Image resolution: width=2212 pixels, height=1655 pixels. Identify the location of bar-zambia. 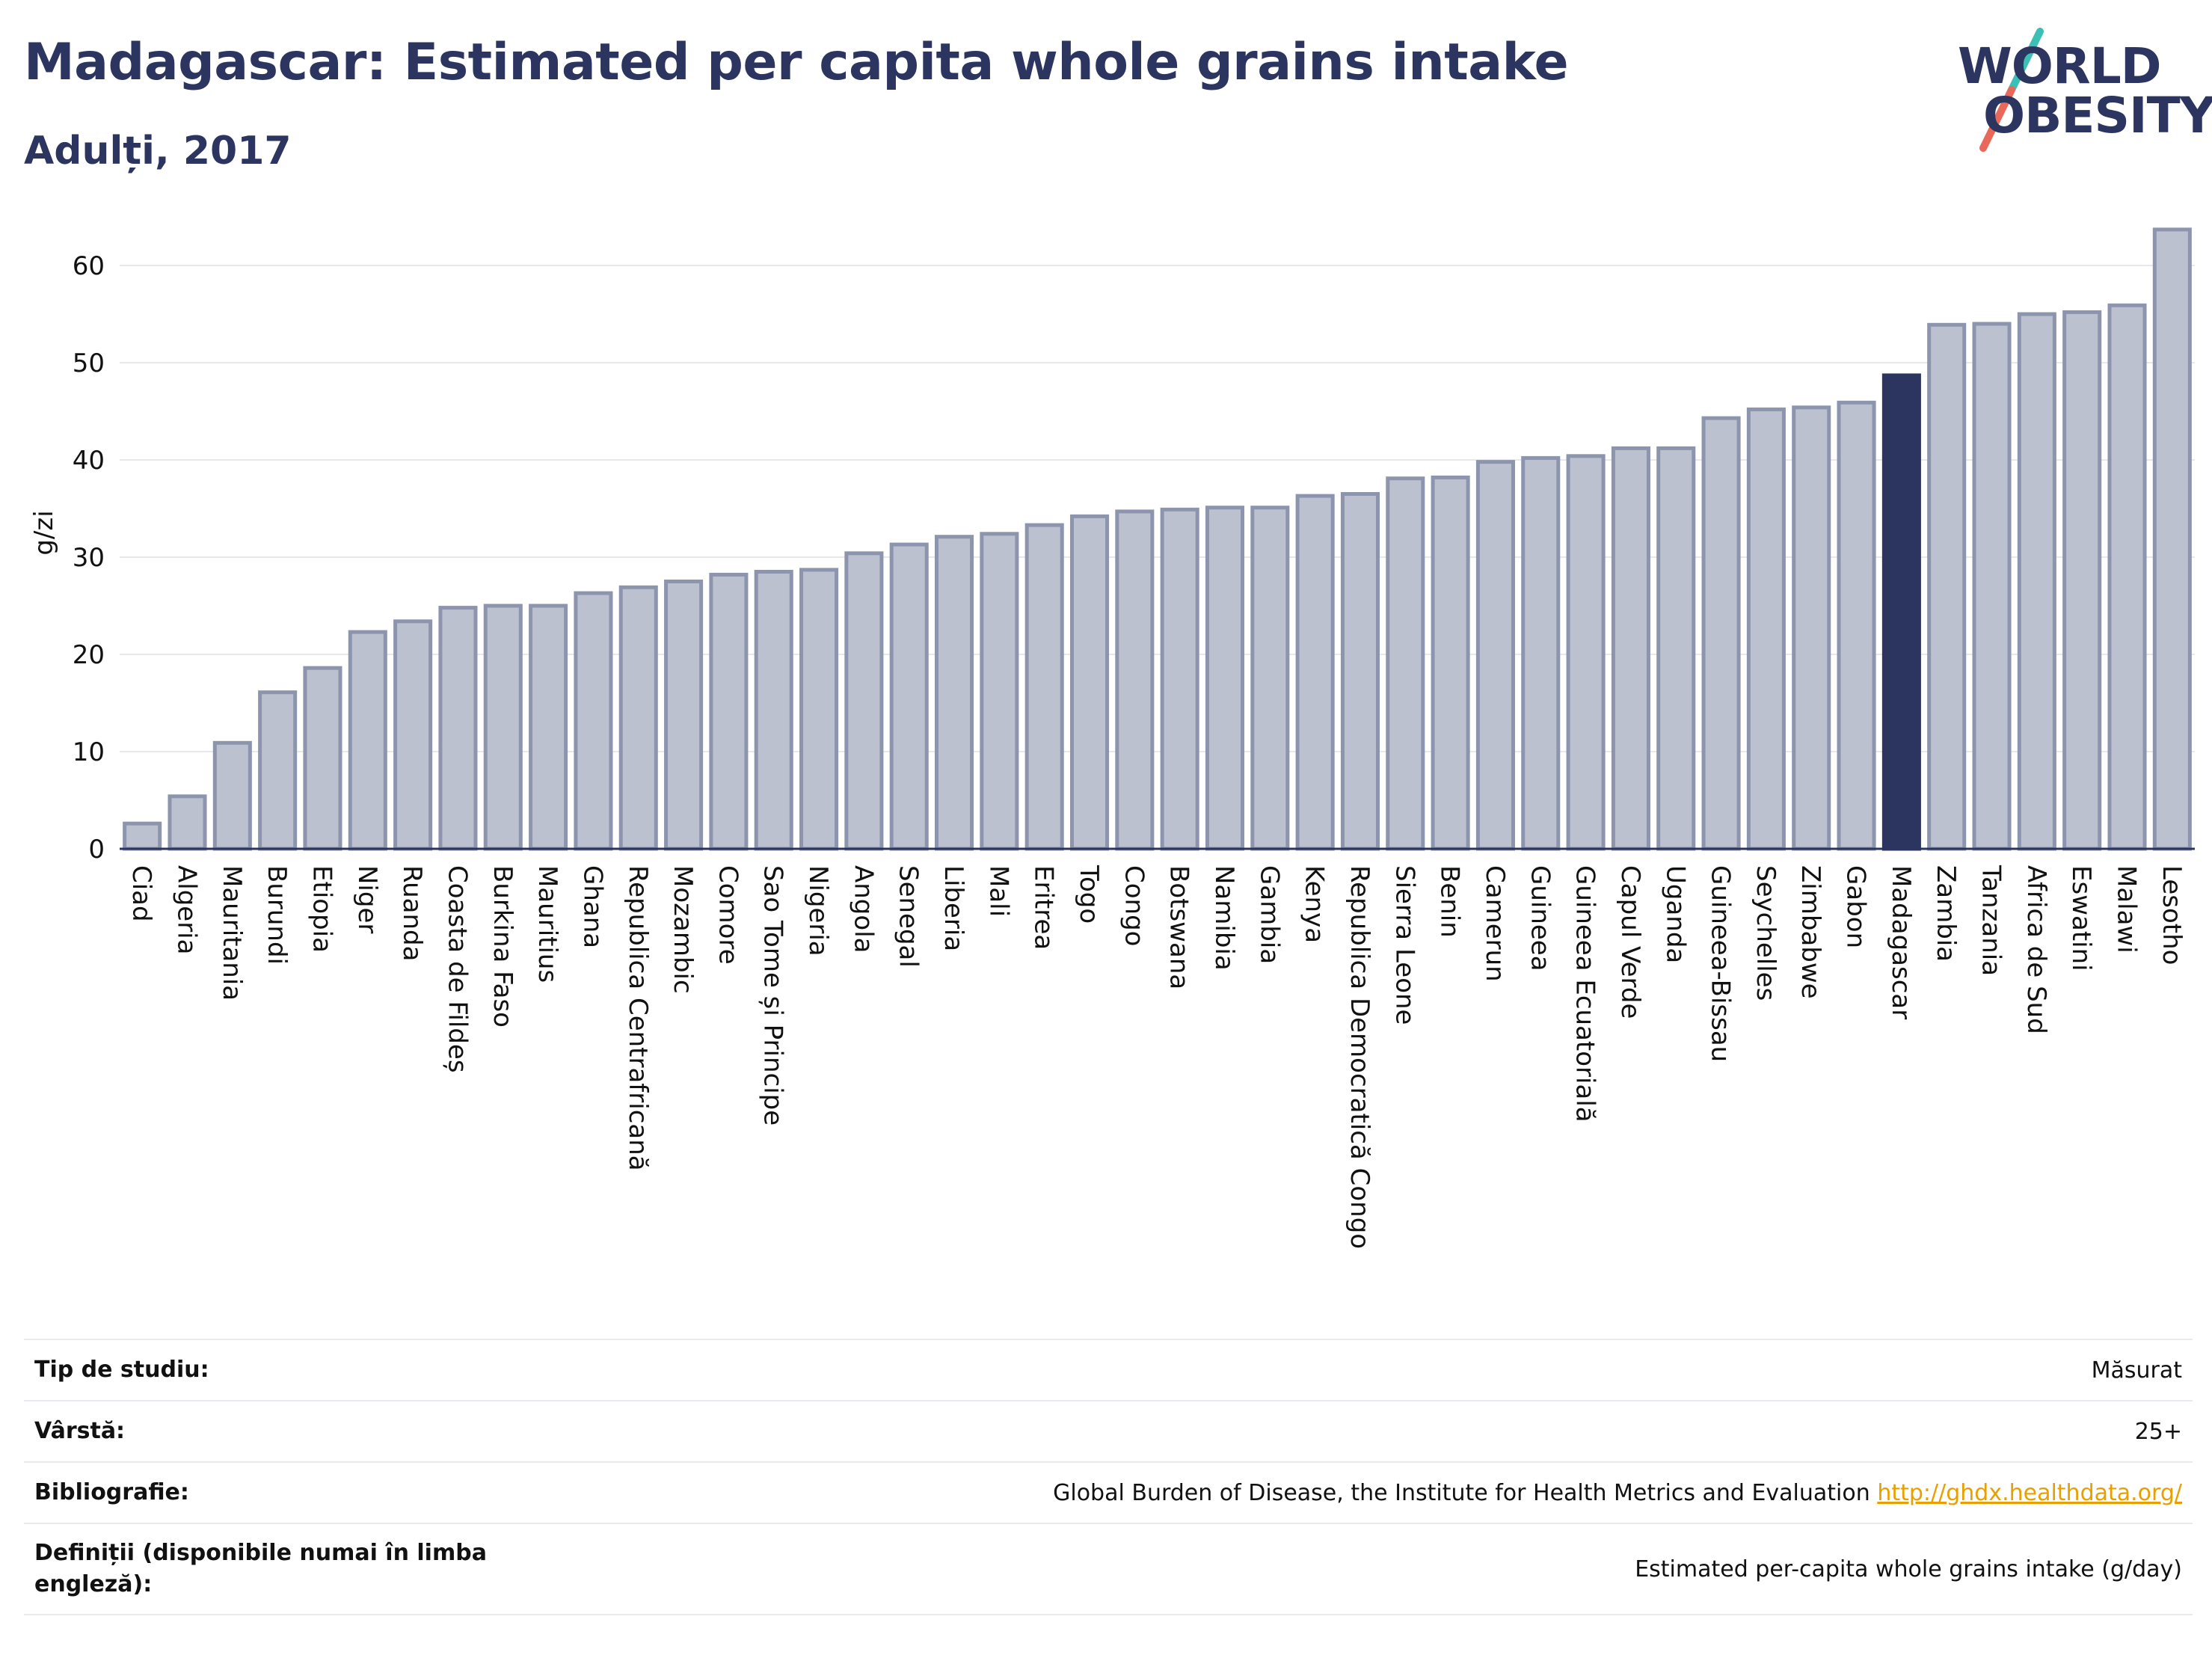
(1947, 586).